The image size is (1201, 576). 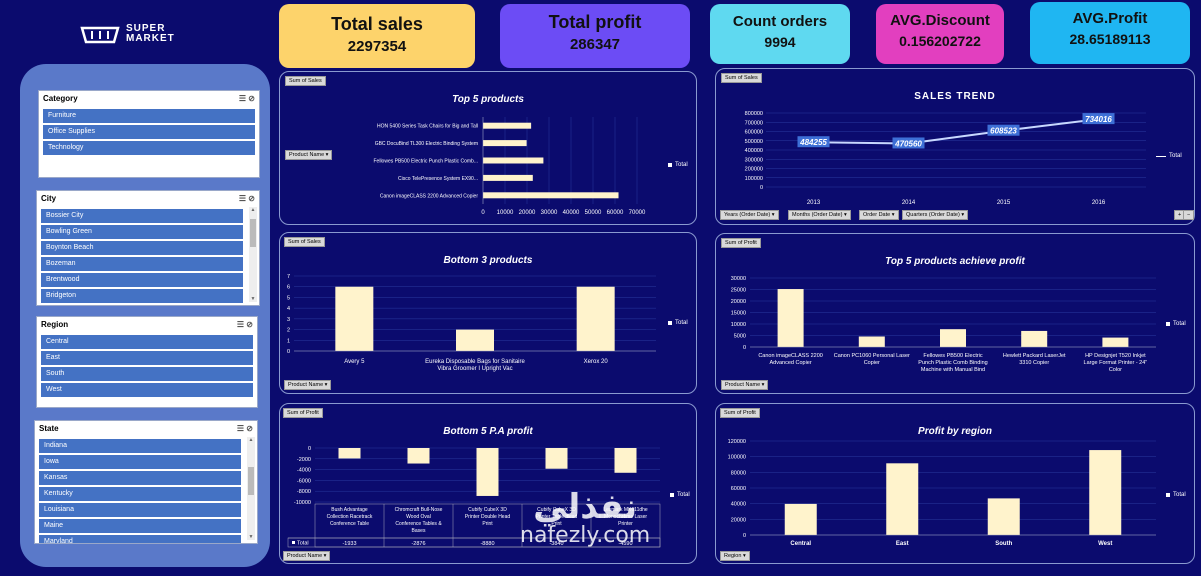 I want to click on slicer-item: South, so click(x=147, y=374).